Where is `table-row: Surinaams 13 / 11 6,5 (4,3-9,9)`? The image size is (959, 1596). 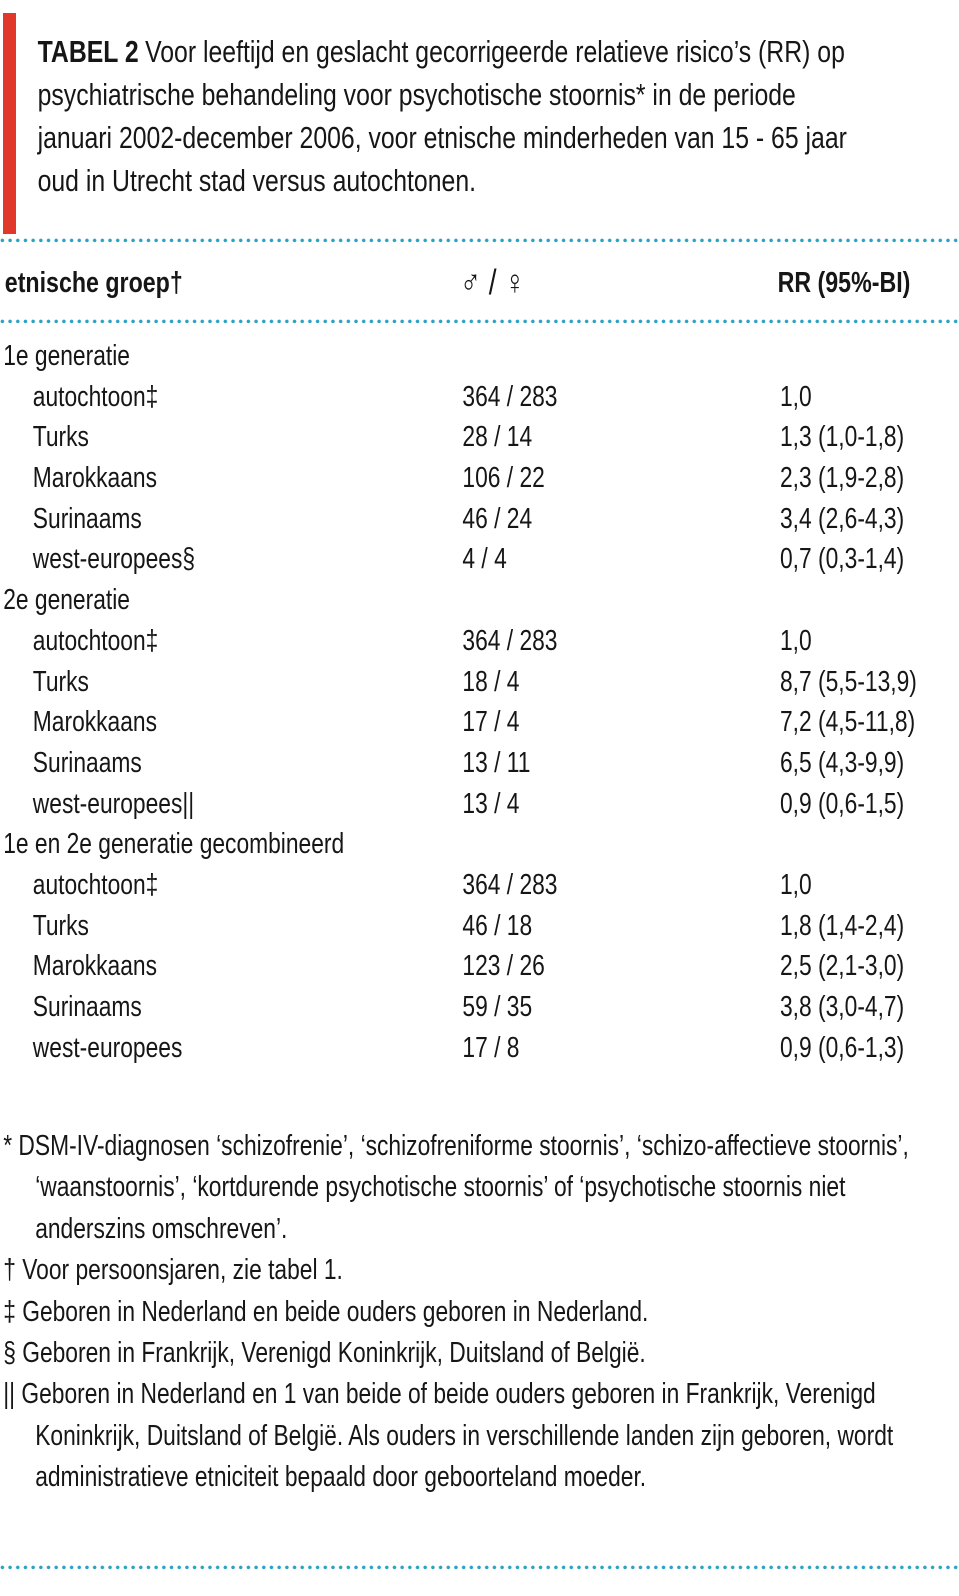 table-row: Surinaams 13 / 11 6,5 (4,3-9,9) is located at coordinates (479, 763).